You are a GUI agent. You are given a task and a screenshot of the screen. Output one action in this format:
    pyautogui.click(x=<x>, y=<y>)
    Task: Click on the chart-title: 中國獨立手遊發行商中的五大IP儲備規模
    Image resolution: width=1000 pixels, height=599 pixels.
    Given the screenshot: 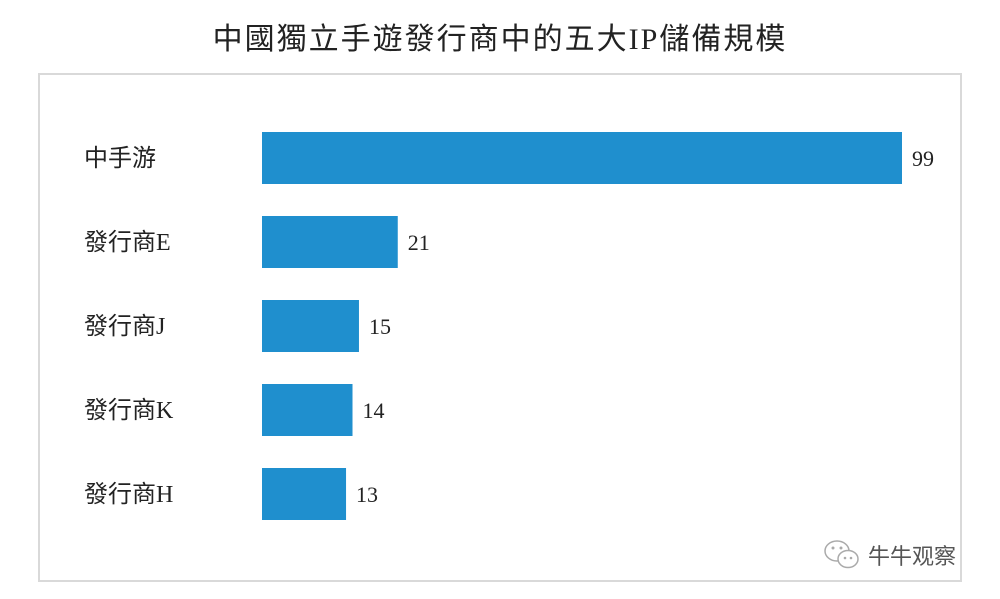 What is the action you would take?
    pyautogui.click(x=500, y=39)
    